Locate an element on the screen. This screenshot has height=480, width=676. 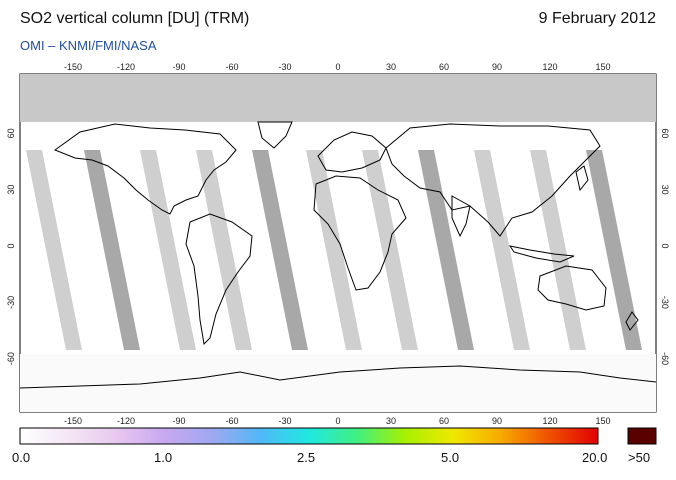
map-date: 9 February 2012 is located at coordinates (597, 18).